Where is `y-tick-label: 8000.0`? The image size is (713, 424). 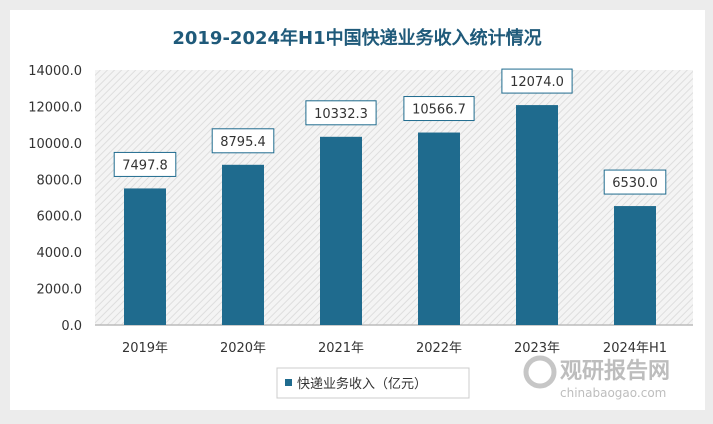
y-tick-label: 8000.0 is located at coordinates (60, 180).